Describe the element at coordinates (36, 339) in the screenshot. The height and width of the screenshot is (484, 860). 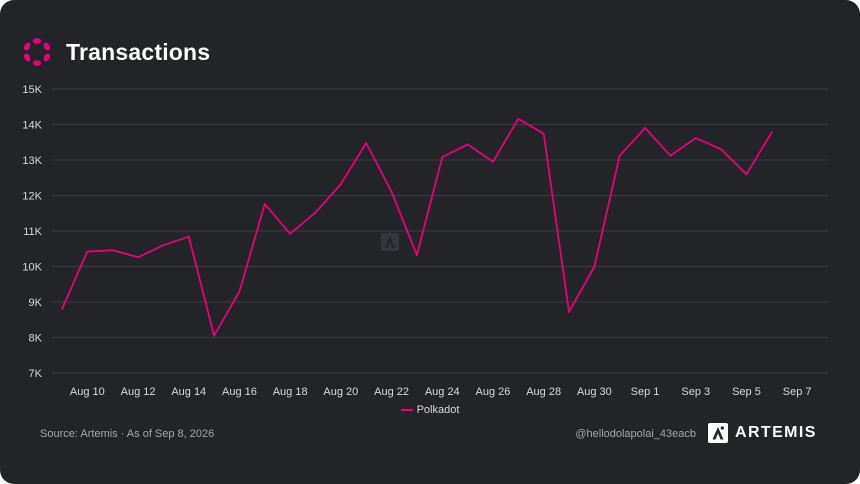
I see `y-tick-label: 8K` at that location.